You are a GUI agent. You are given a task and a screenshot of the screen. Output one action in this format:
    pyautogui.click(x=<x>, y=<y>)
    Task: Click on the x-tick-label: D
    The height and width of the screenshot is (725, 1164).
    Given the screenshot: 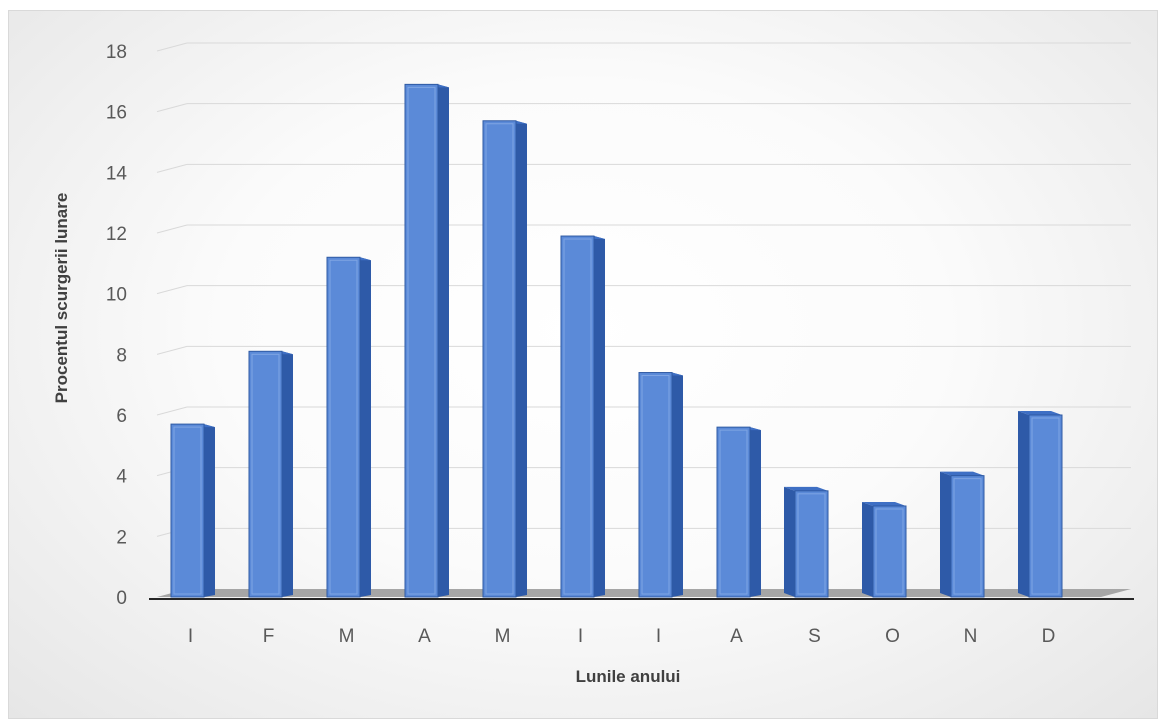 What is the action you would take?
    pyautogui.click(x=1049, y=636)
    